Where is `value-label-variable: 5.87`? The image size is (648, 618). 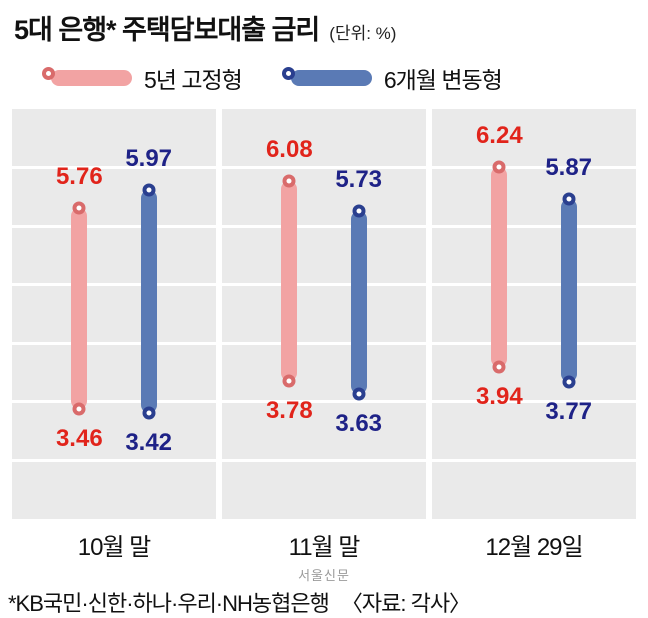 value-label-variable: 5.87 is located at coordinates (569, 167).